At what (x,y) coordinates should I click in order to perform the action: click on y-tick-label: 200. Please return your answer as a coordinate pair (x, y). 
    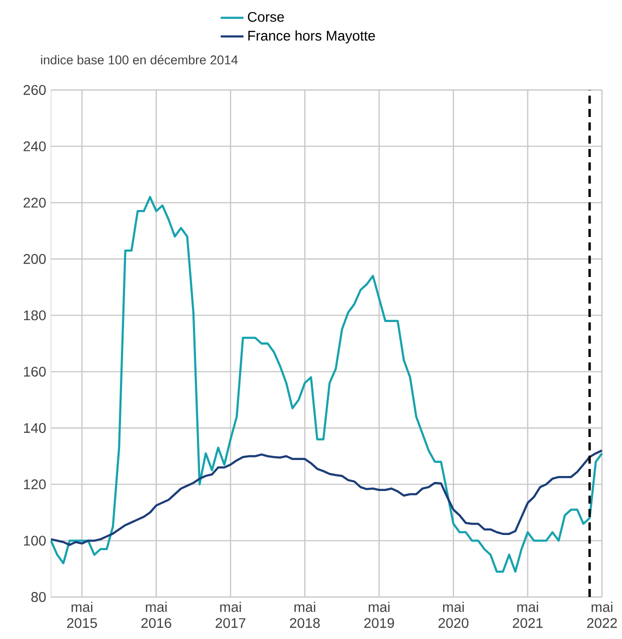
    Looking at the image, I should click on (35, 259).